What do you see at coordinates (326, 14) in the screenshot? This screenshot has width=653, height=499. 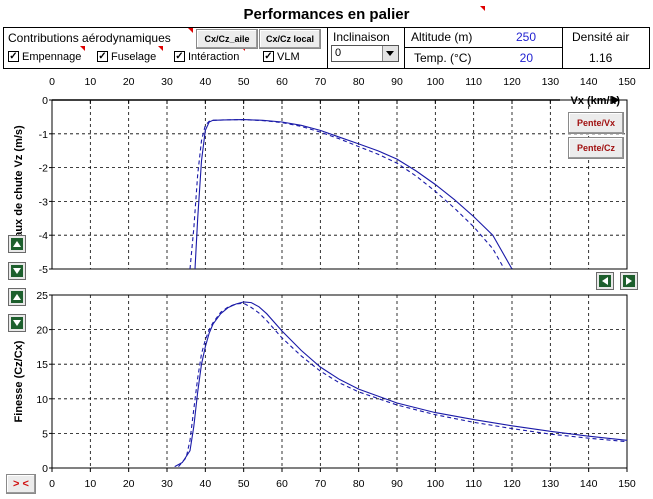 I see `page-title: Performances en palier` at bounding box center [326, 14].